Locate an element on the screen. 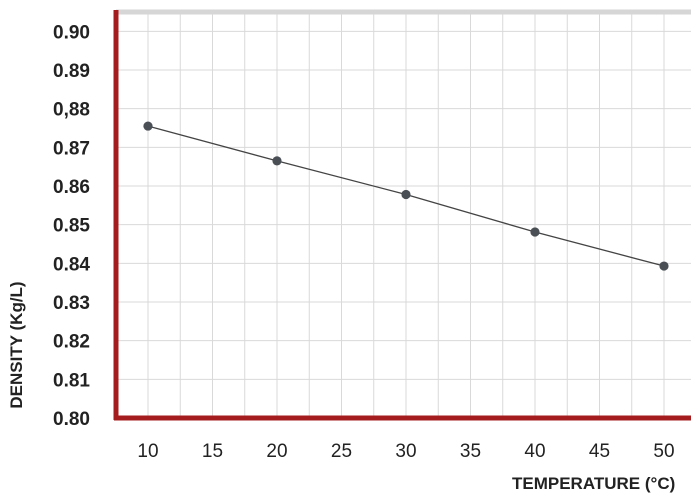  y-tick-label: 0.89 is located at coordinates (71, 71).